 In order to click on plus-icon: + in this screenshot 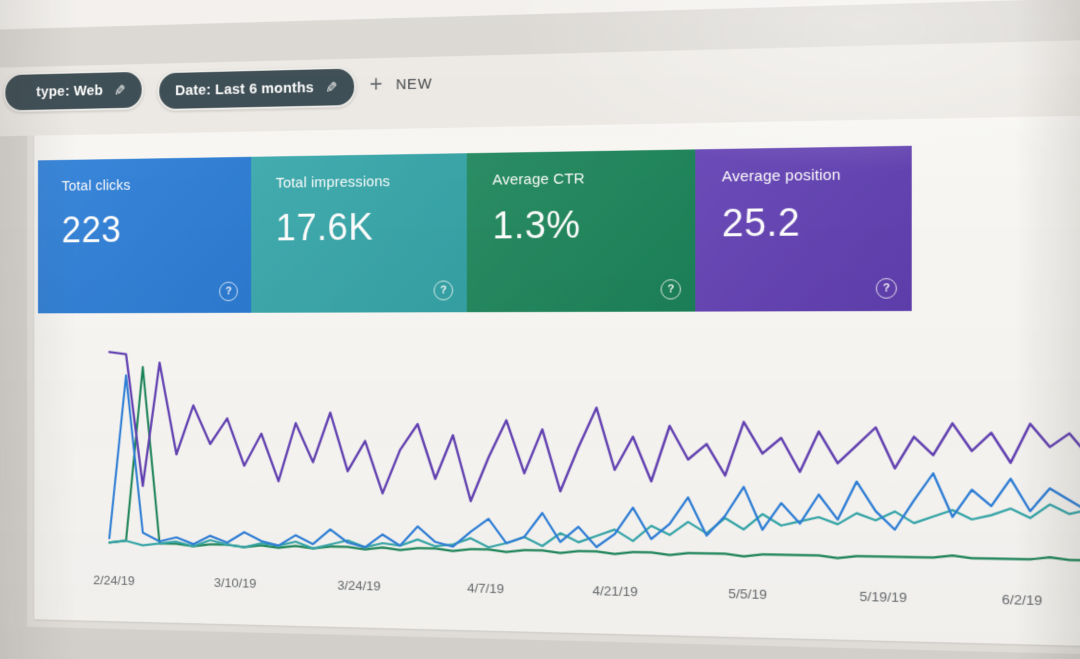, I will do `click(376, 83)`.